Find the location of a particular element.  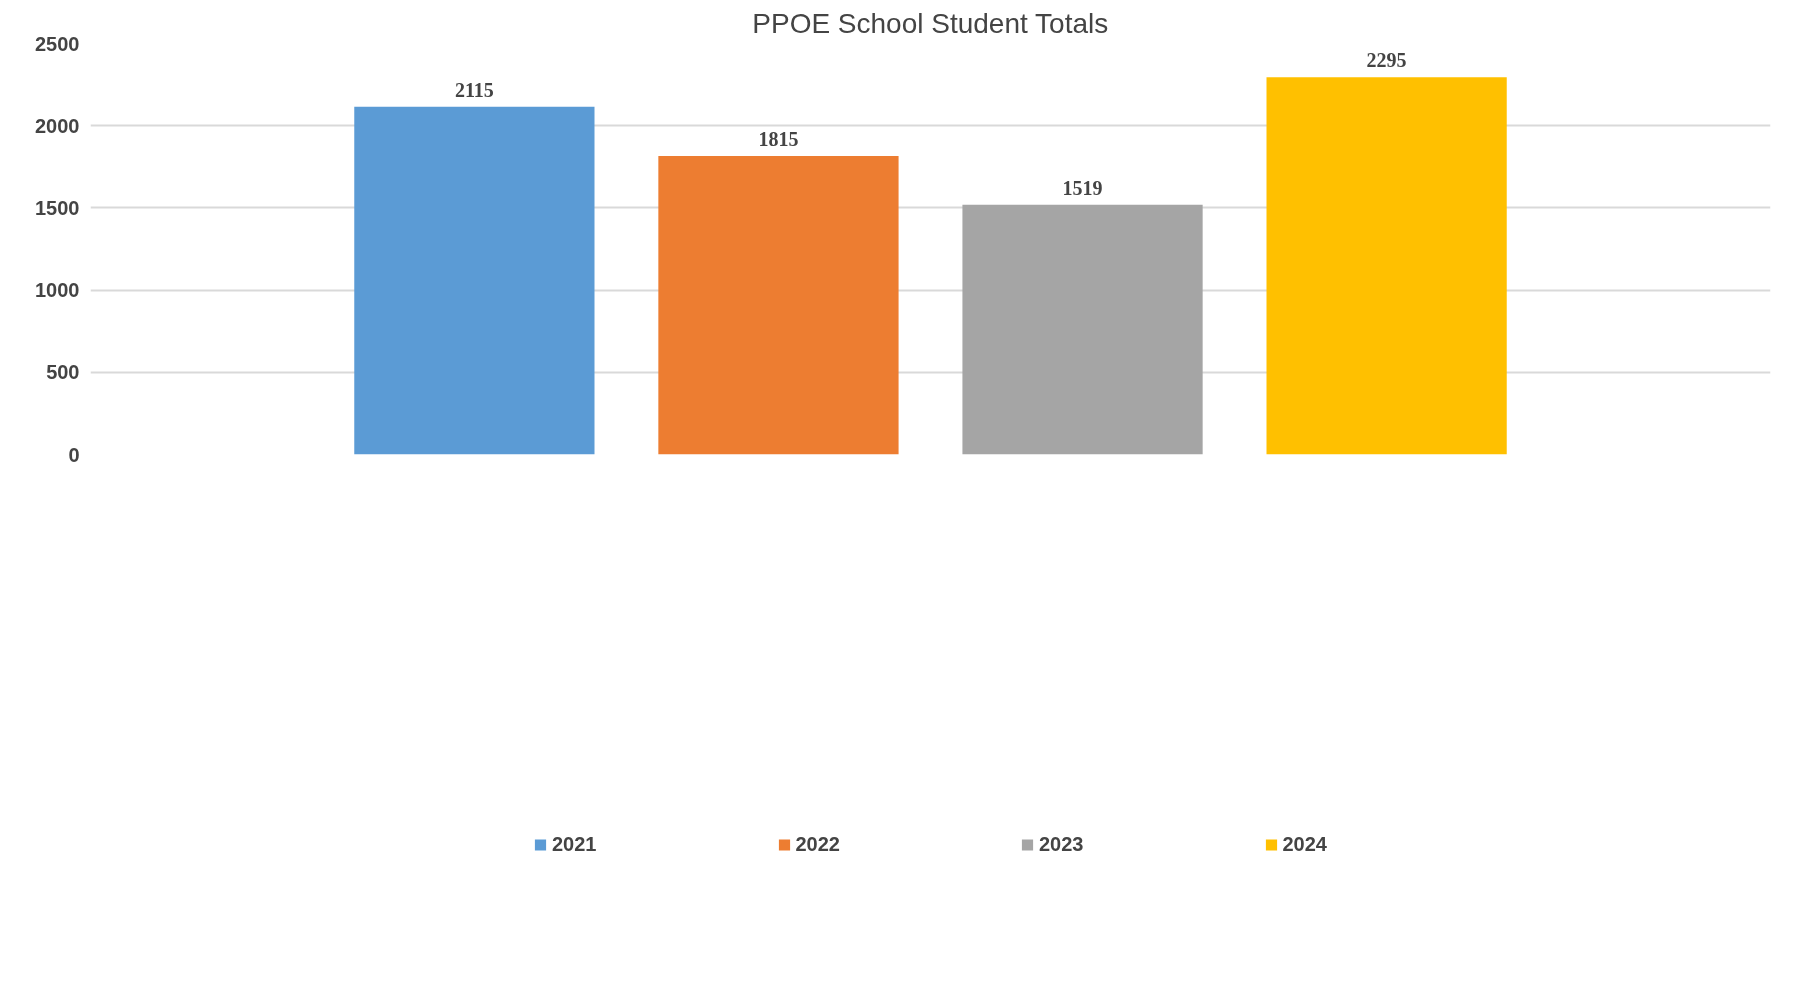

data-label: 1519 is located at coordinates (1082, 187).